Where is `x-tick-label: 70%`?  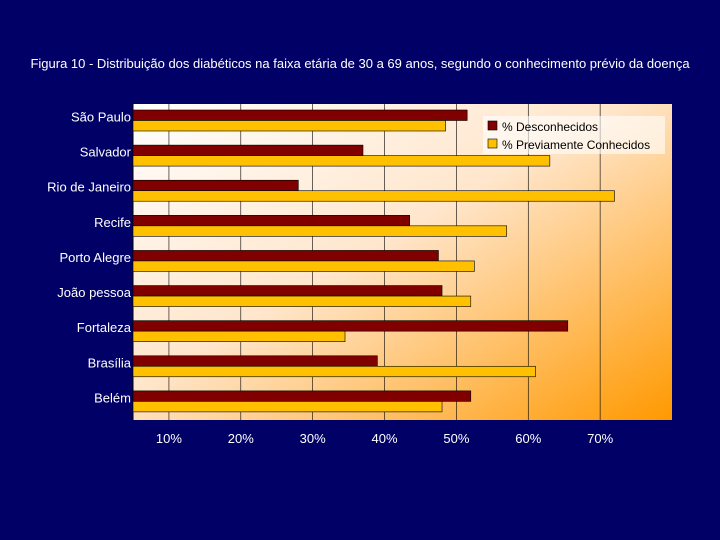
x-tick-label: 70% is located at coordinates (600, 438).